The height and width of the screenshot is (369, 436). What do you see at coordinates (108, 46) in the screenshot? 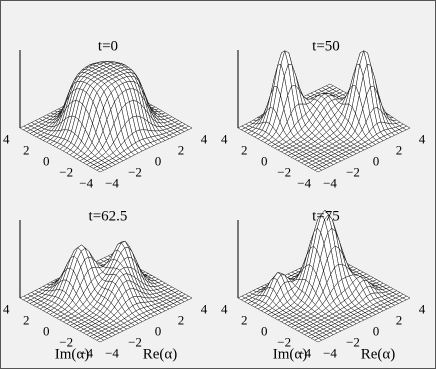
I see `panel-title: t=0` at bounding box center [108, 46].